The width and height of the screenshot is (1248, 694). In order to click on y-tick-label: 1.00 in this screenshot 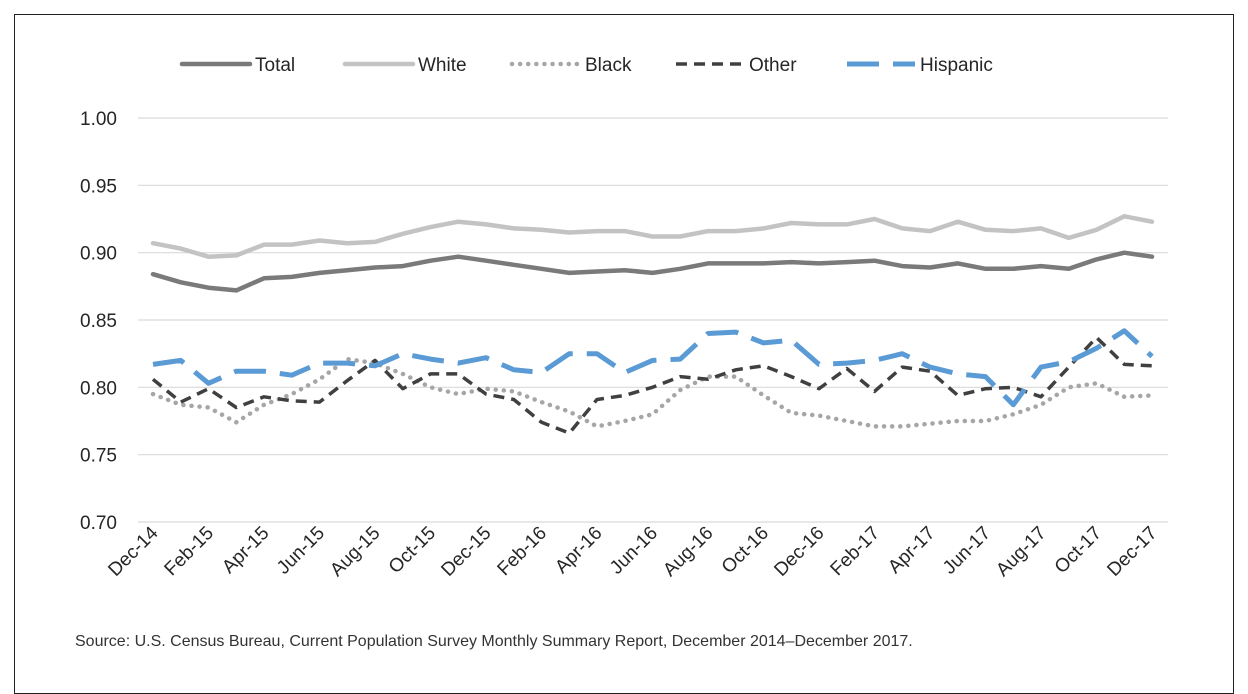, I will do `click(98, 119)`.